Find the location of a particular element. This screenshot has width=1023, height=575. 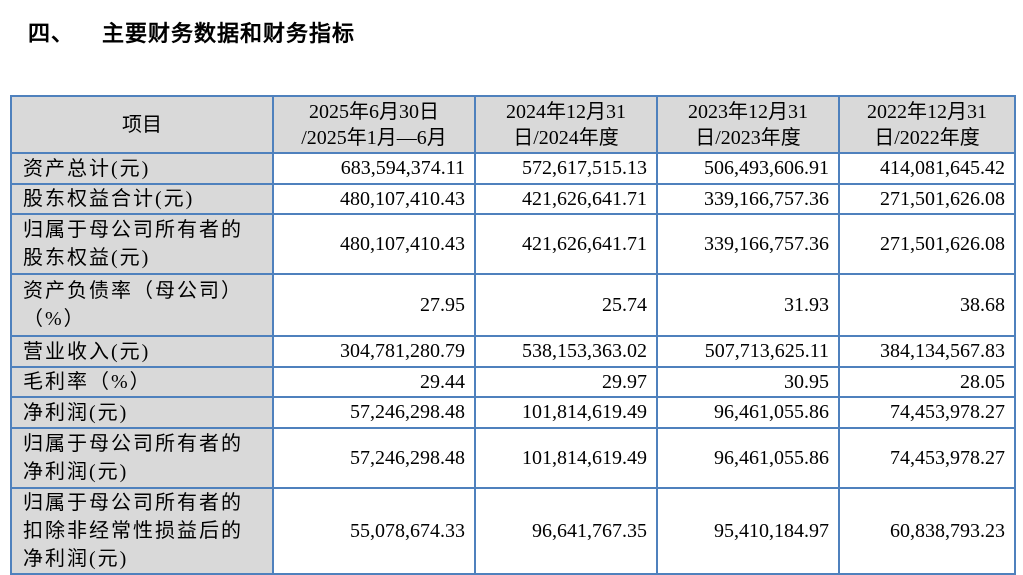

item-cell: 毛利率（%） is located at coordinates (142, 382).